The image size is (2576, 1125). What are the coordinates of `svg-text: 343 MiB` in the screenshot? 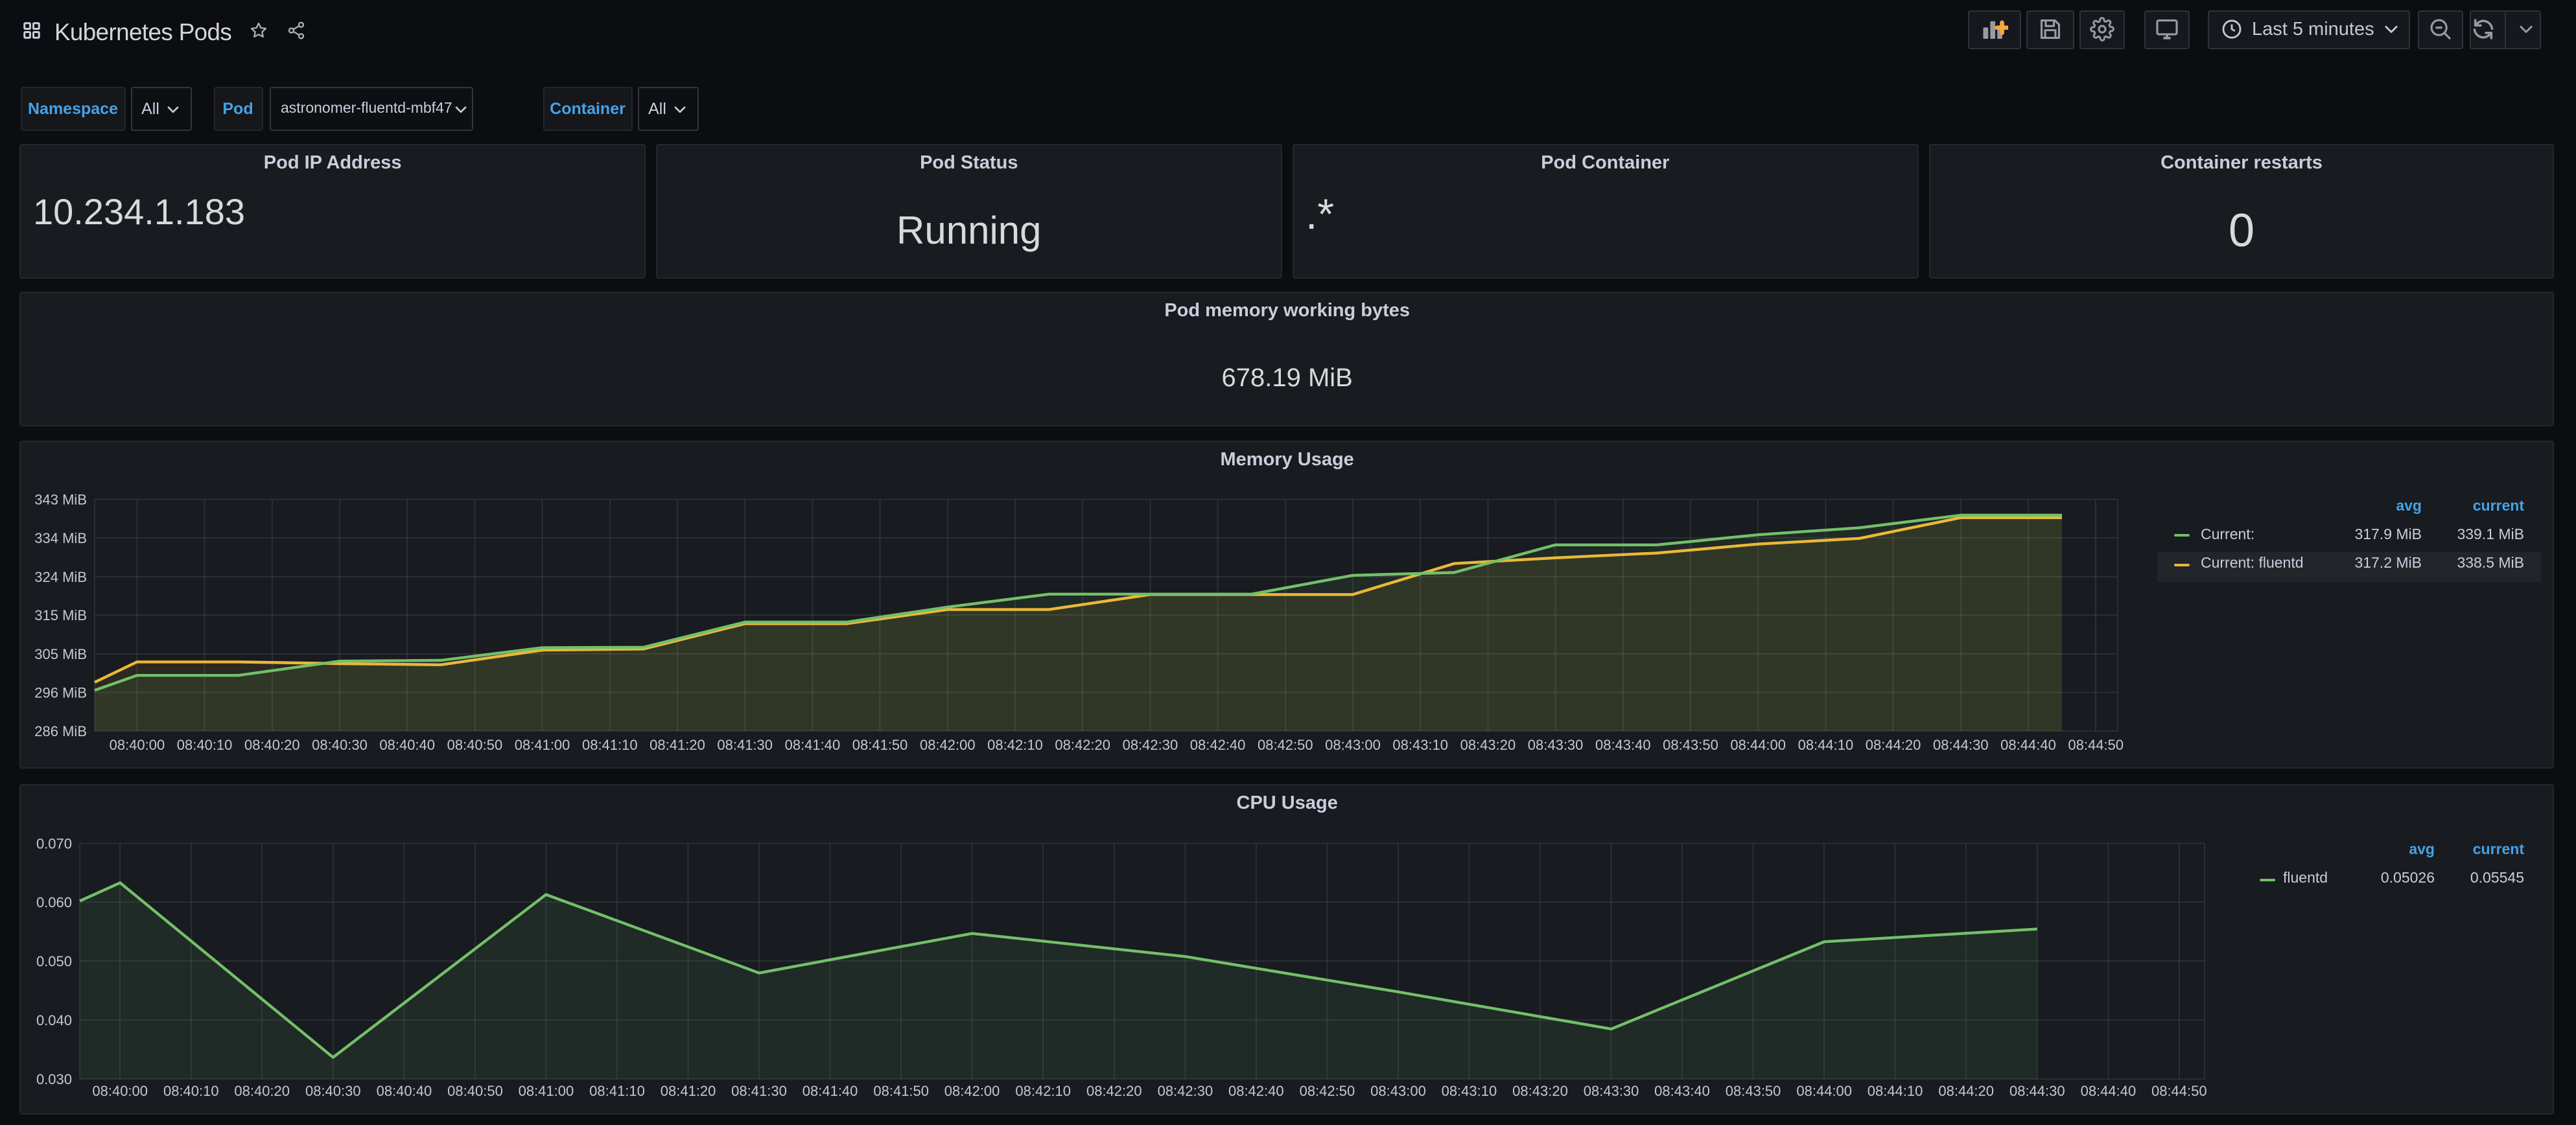 It's located at (60, 500).